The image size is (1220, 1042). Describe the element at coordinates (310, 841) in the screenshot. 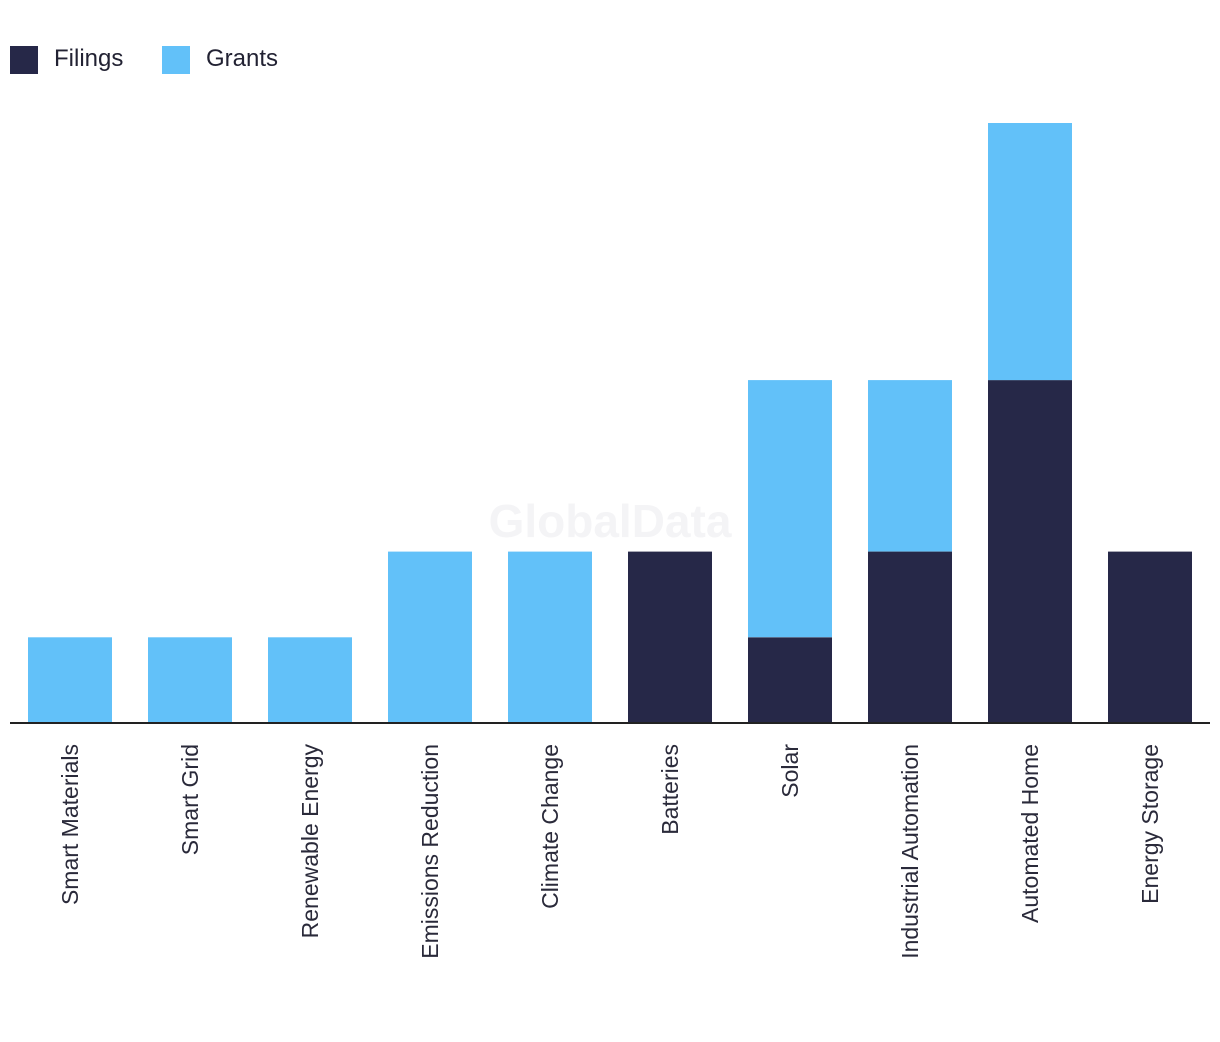

I see `x-tick-label: Renewable Energy` at that location.